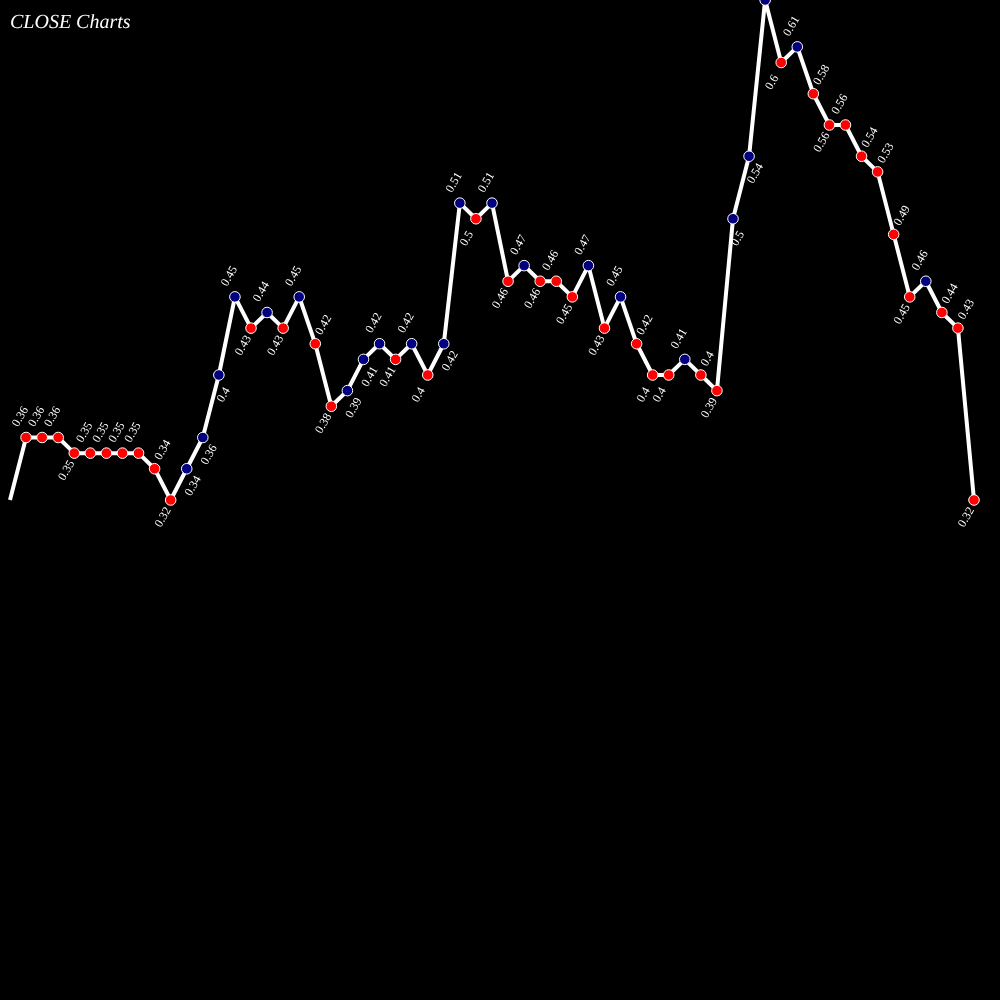 The height and width of the screenshot is (1000, 1000). Describe the element at coordinates (70, 23) in the screenshot. I see `text: CLOSE Charts` at that location.